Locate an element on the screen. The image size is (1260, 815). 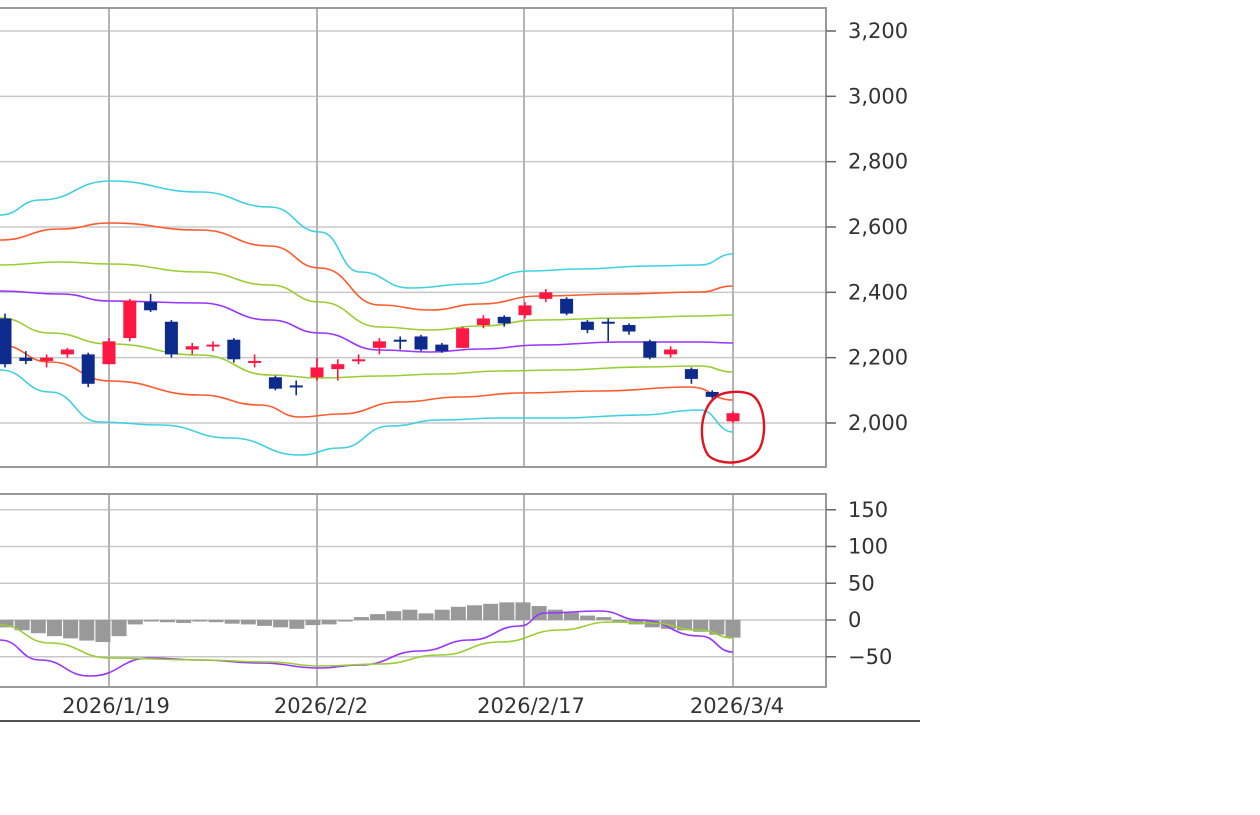
oscillator-signal-line-purple is located at coordinates (367, 643).